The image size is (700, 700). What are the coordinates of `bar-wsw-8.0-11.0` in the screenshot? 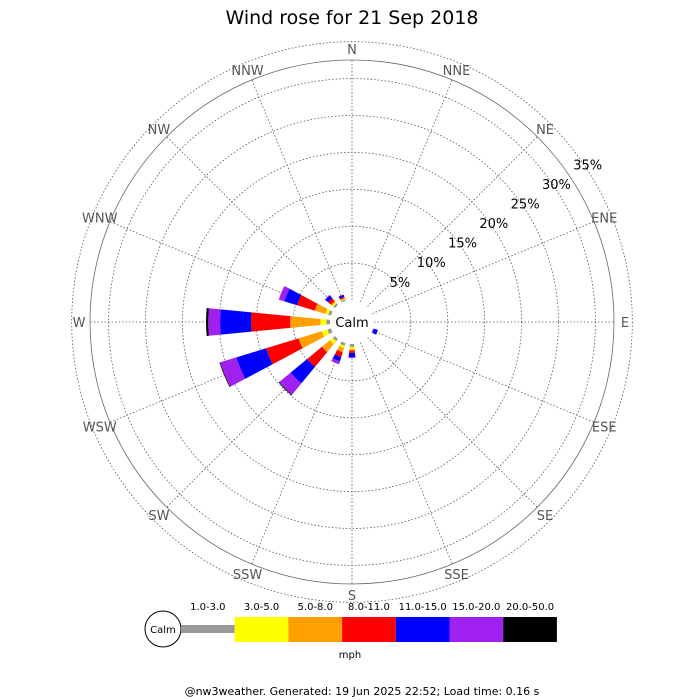 It's located at (284, 351).